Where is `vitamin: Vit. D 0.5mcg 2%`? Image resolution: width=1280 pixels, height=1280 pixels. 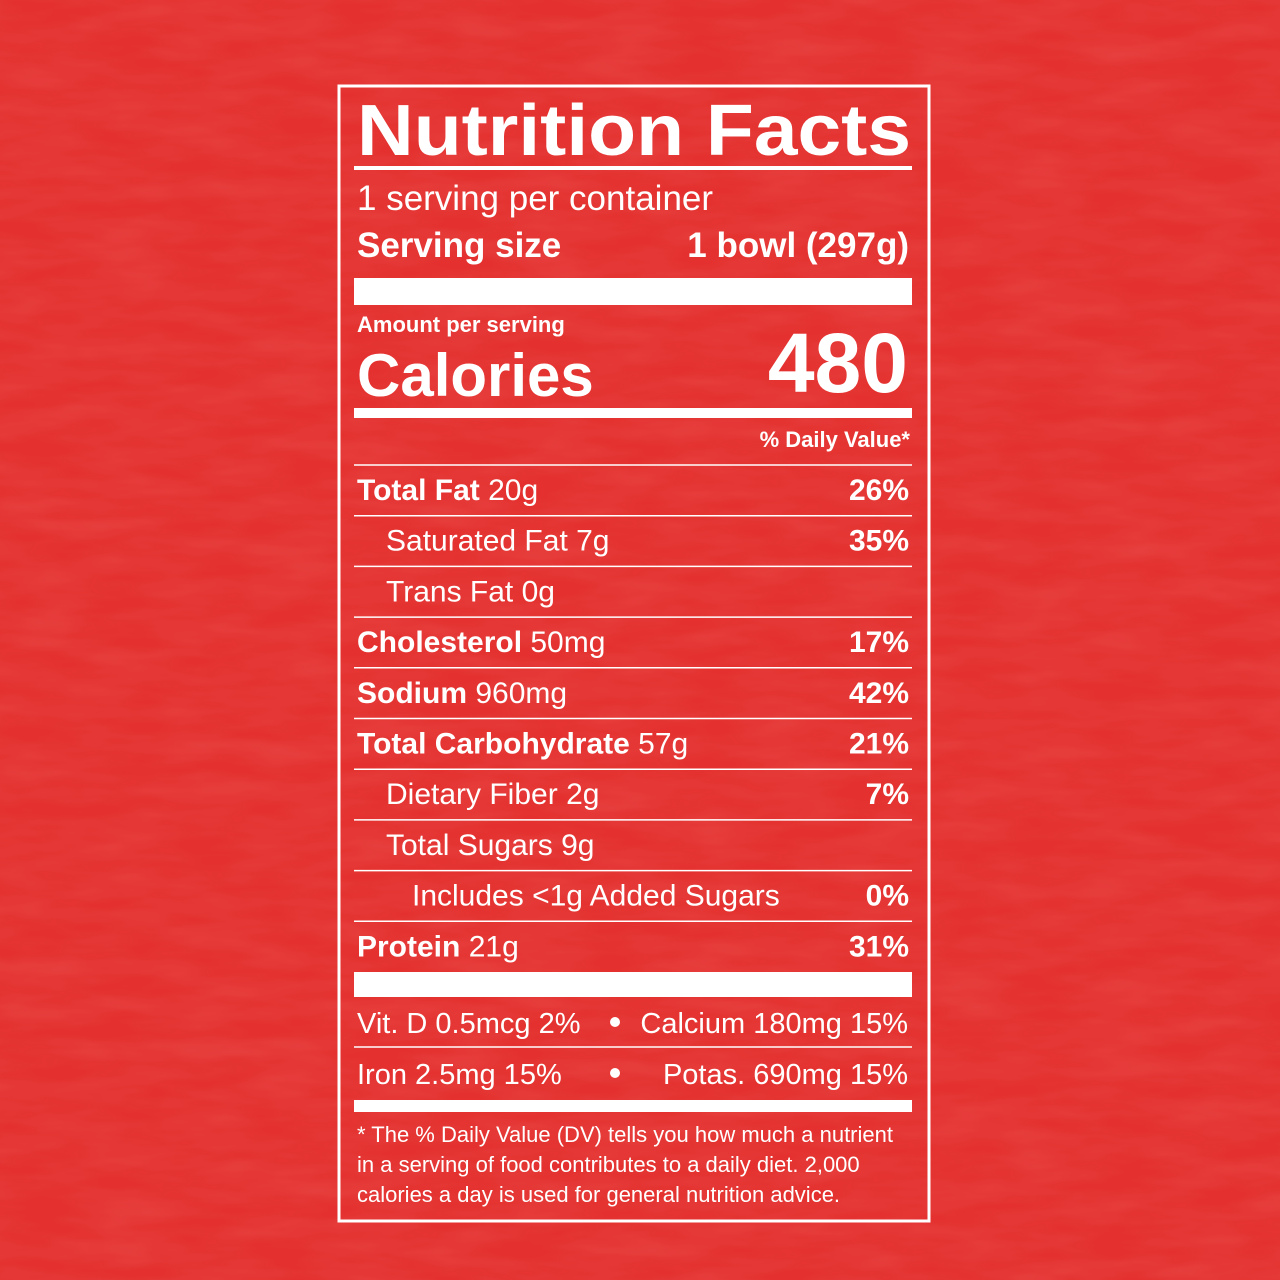 vitamin: Vit. D 0.5mcg 2% is located at coordinates (469, 1024).